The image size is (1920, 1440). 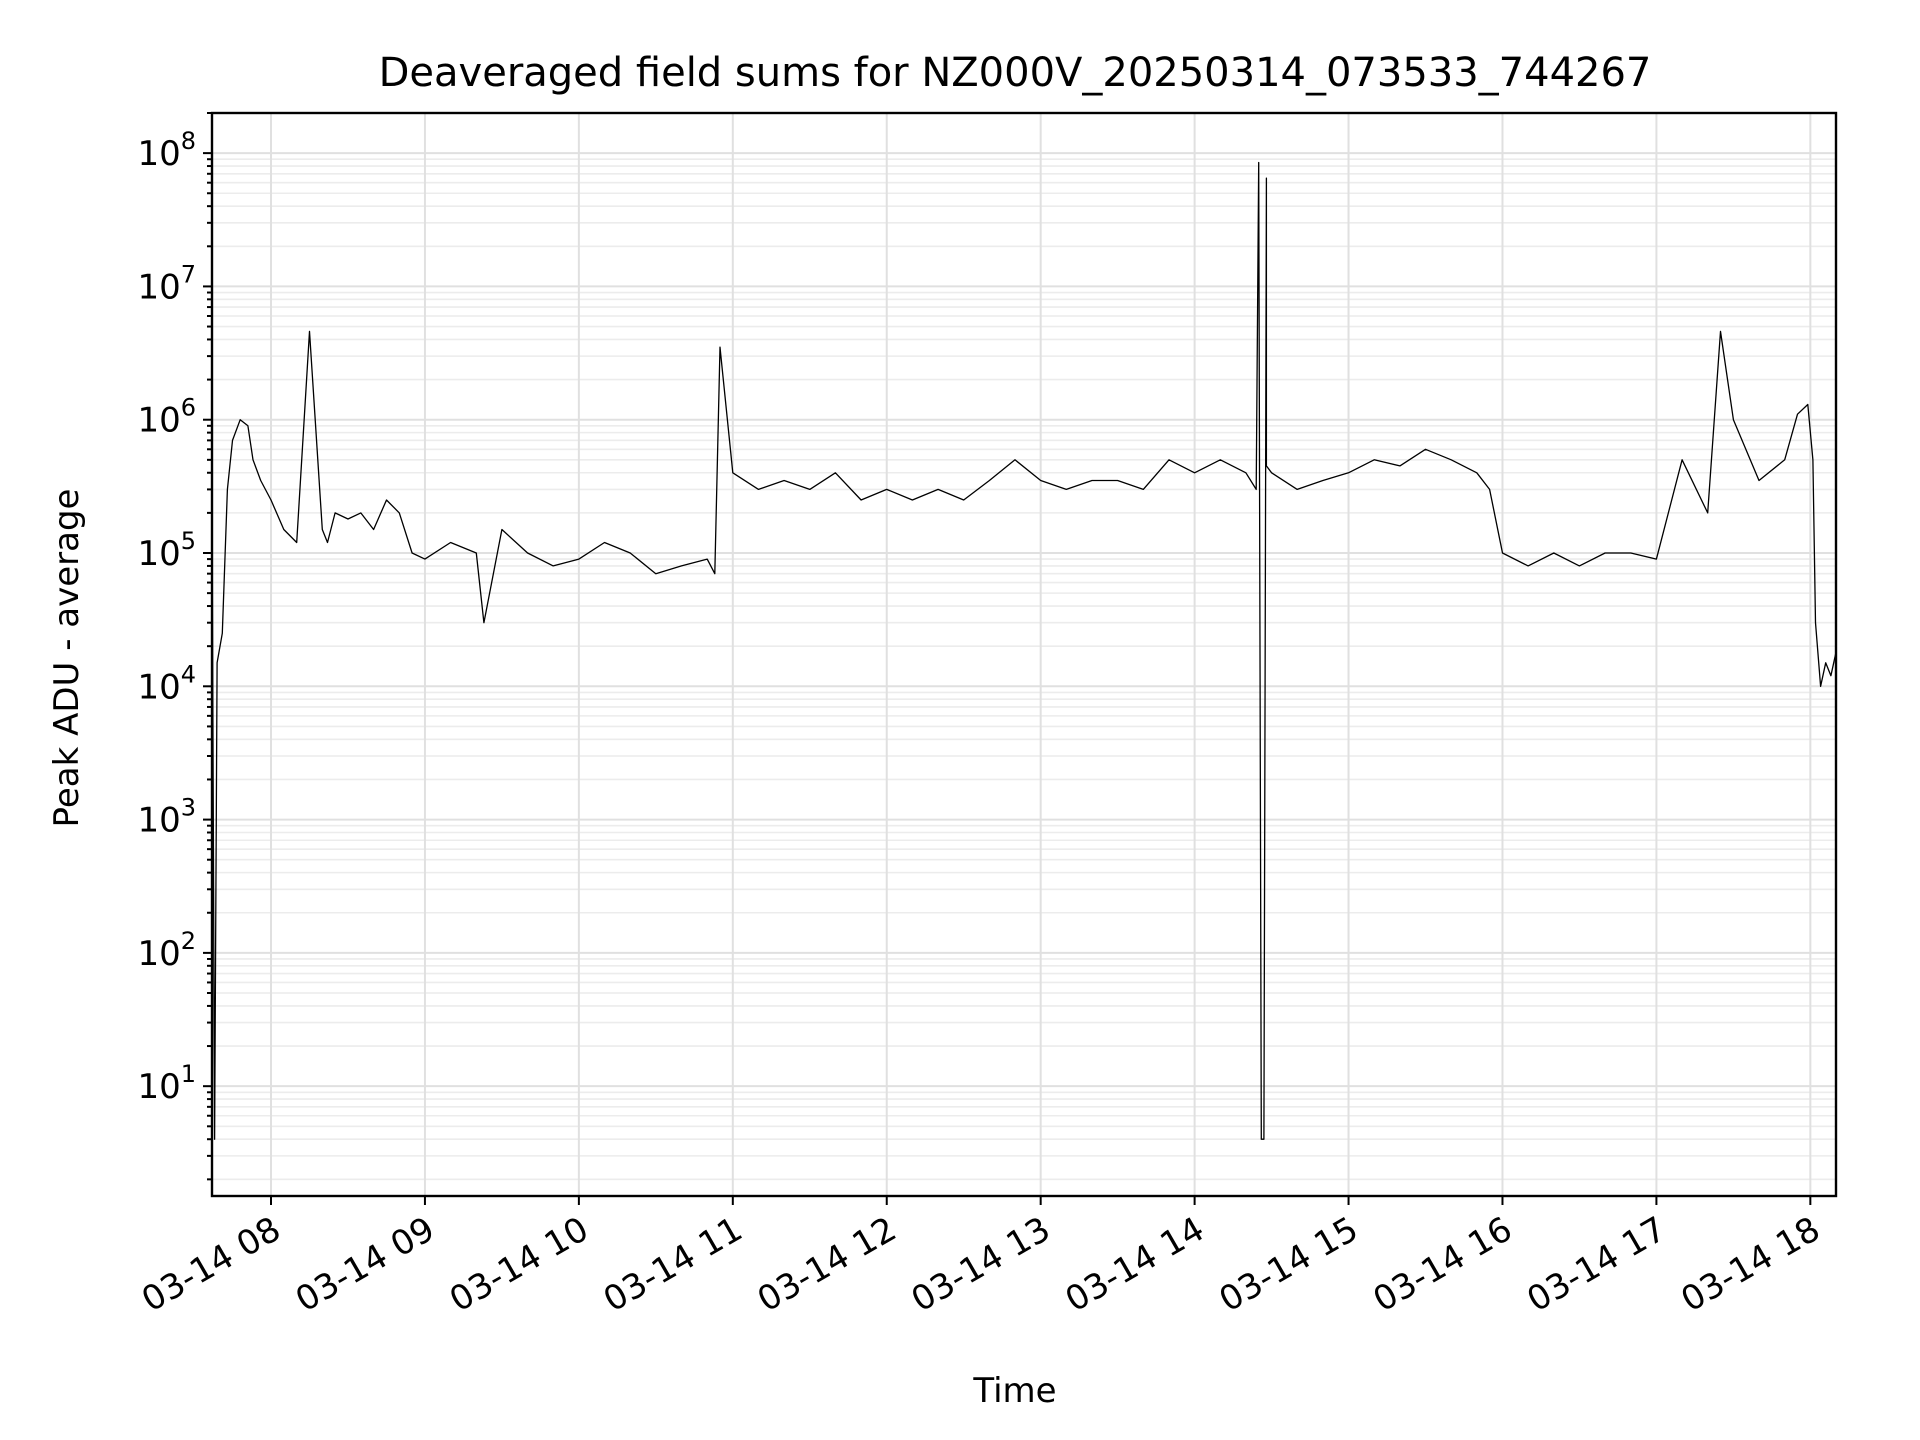 I want to click on y-tick-label: 10¹, so click(x=166, y=1083).